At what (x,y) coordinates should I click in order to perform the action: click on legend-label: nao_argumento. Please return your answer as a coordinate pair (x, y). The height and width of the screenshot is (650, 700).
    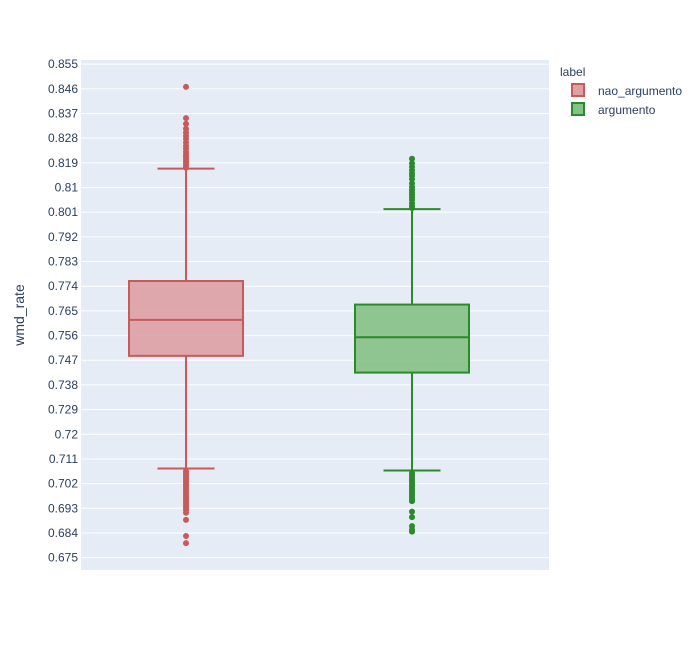
    Looking at the image, I should click on (640, 91).